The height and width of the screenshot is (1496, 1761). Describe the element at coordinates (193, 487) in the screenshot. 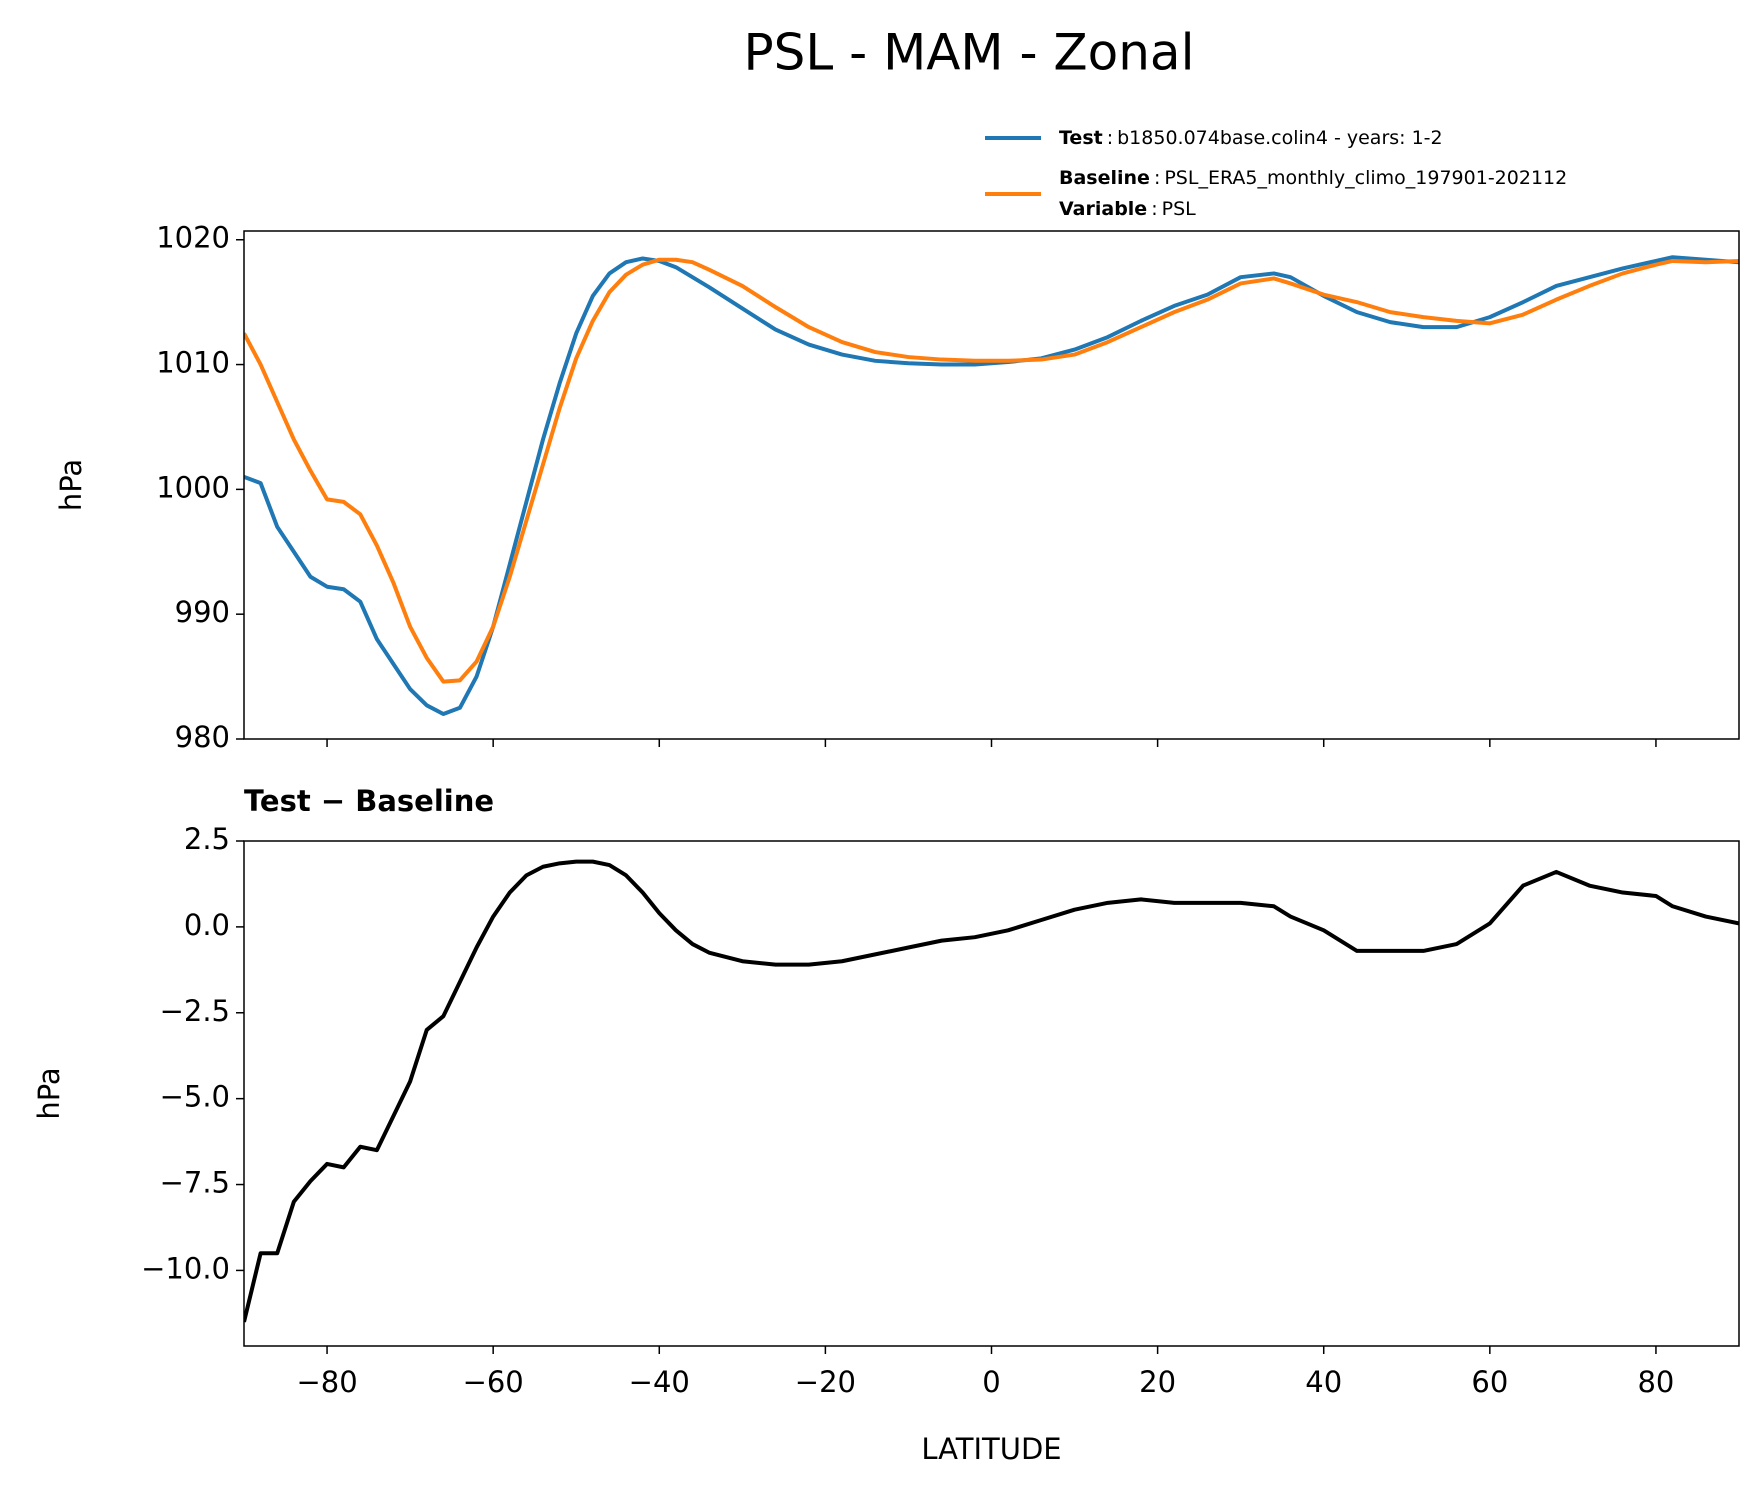

I see `y-tick-label: 1000` at that location.